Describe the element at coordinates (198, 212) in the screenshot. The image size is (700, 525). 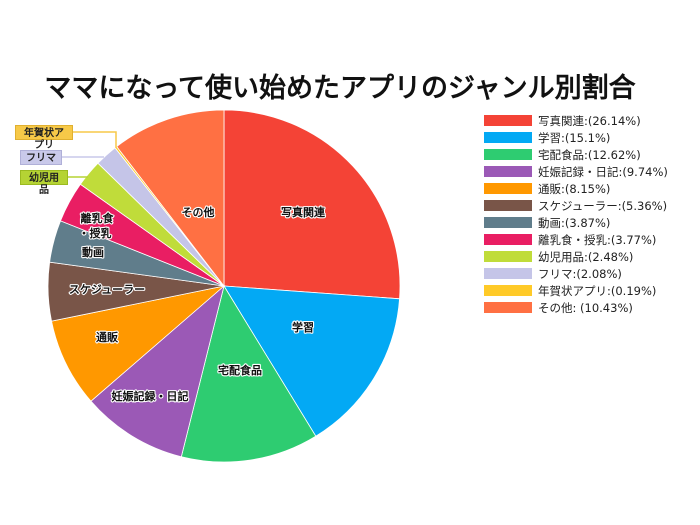
I see `slice-label: その他` at that location.